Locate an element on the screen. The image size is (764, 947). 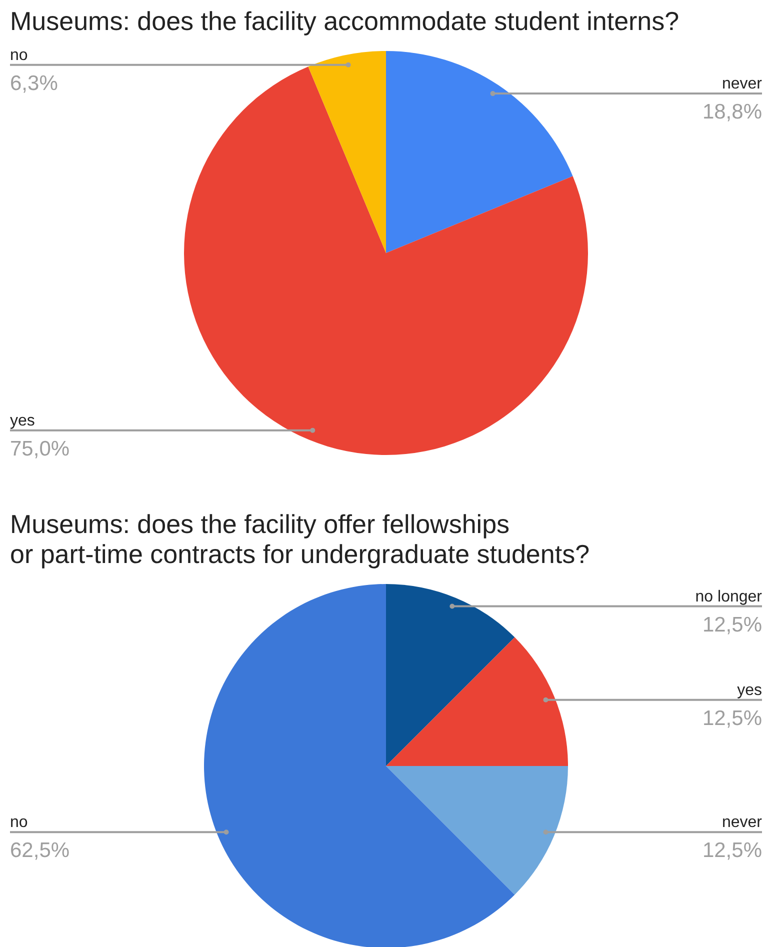
chart-title: Museums: does the facility offer fellowships or part-time contracts for undergraduate students? is located at coordinates (300, 539).